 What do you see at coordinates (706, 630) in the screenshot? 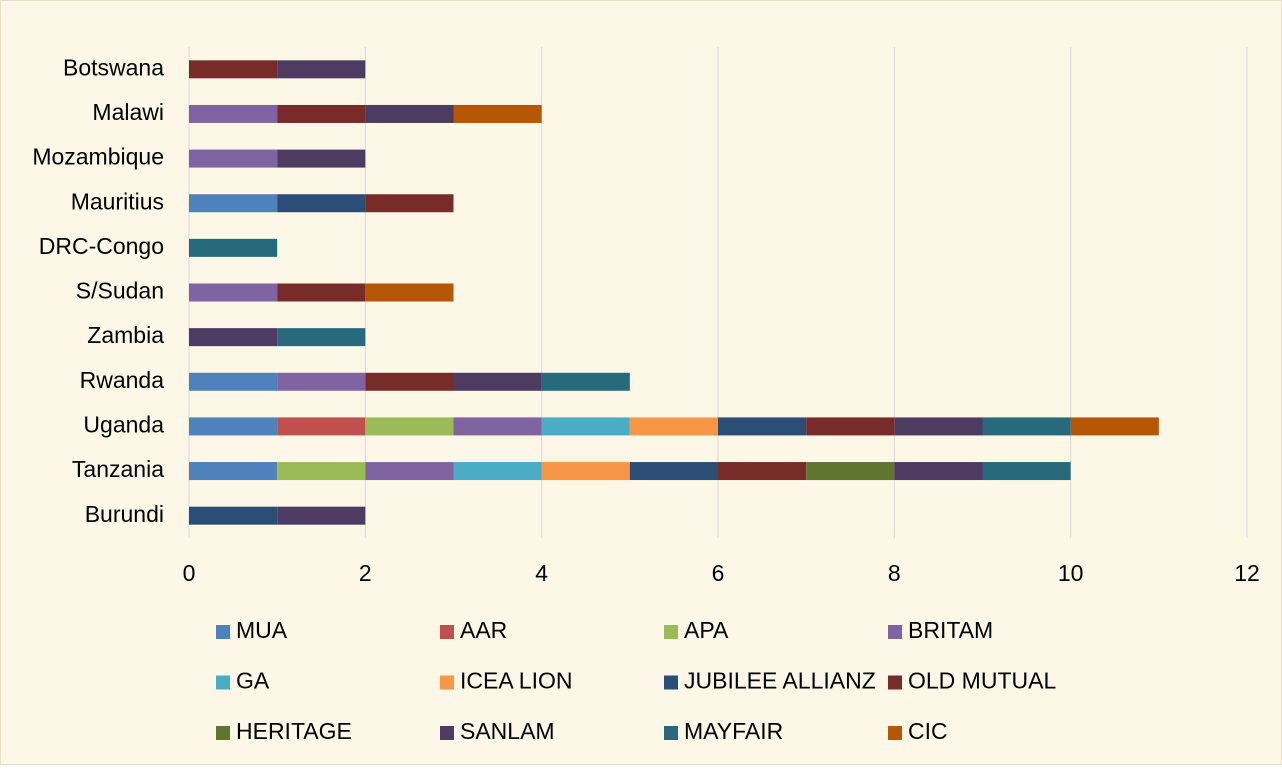
I see `legend-label: APA` at bounding box center [706, 630].